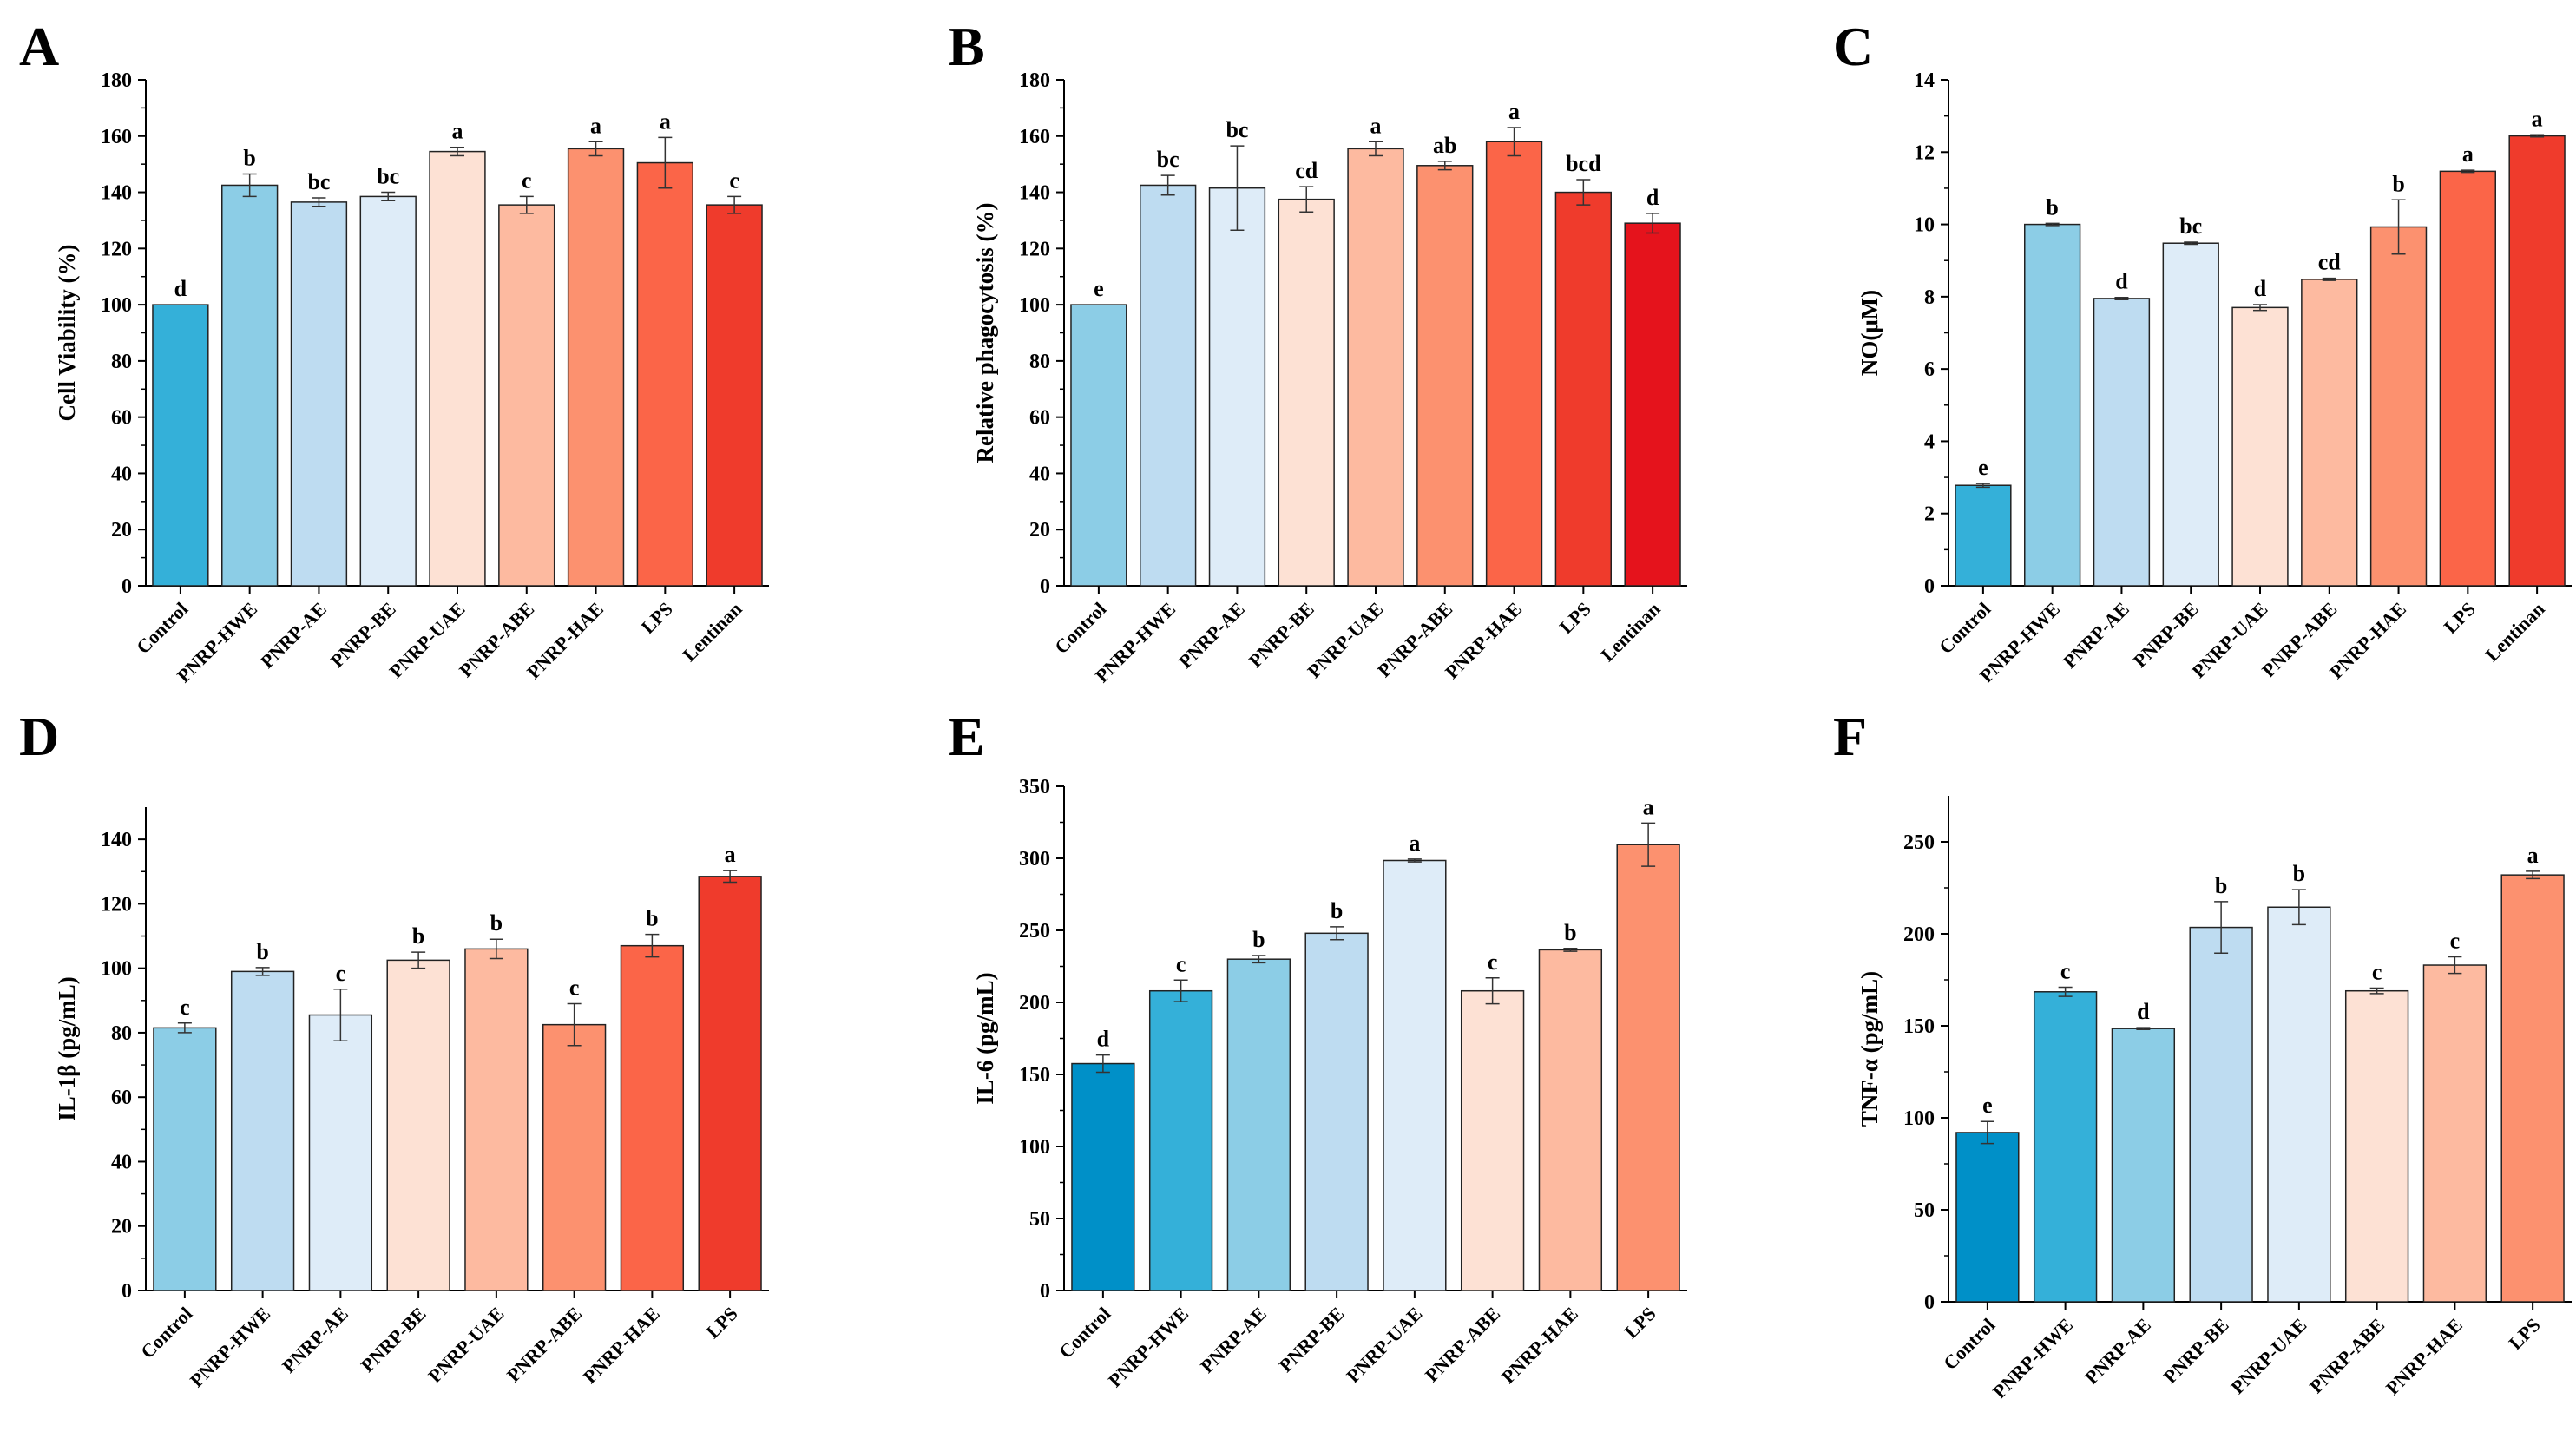 The image size is (2576, 1432). What do you see at coordinates (1930, 515) in the screenshot?
I see `y-tick-label: 2` at bounding box center [1930, 515].